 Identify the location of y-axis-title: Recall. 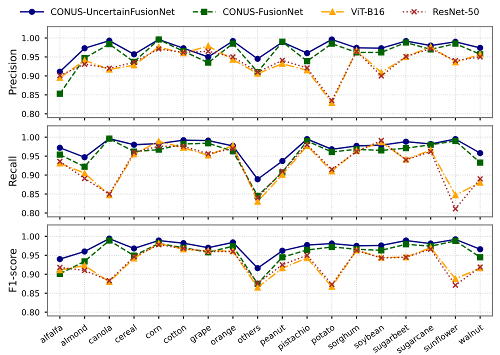
(12, 171).